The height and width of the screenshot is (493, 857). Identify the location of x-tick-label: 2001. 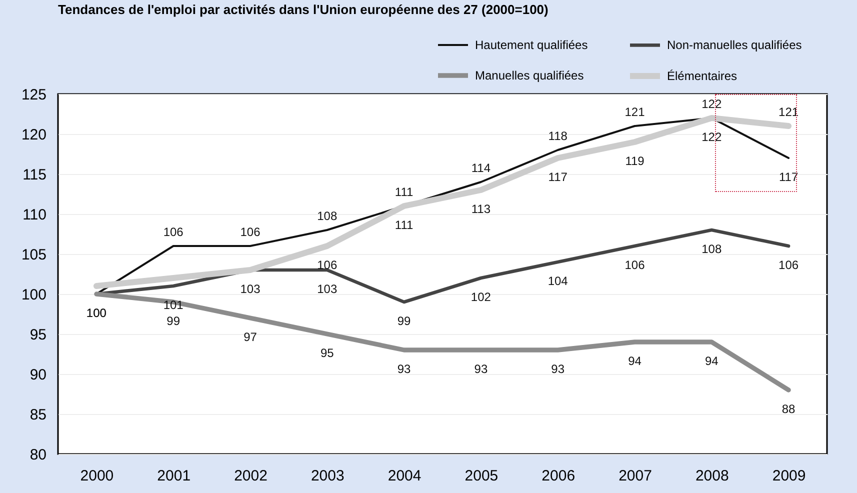
(174, 476).